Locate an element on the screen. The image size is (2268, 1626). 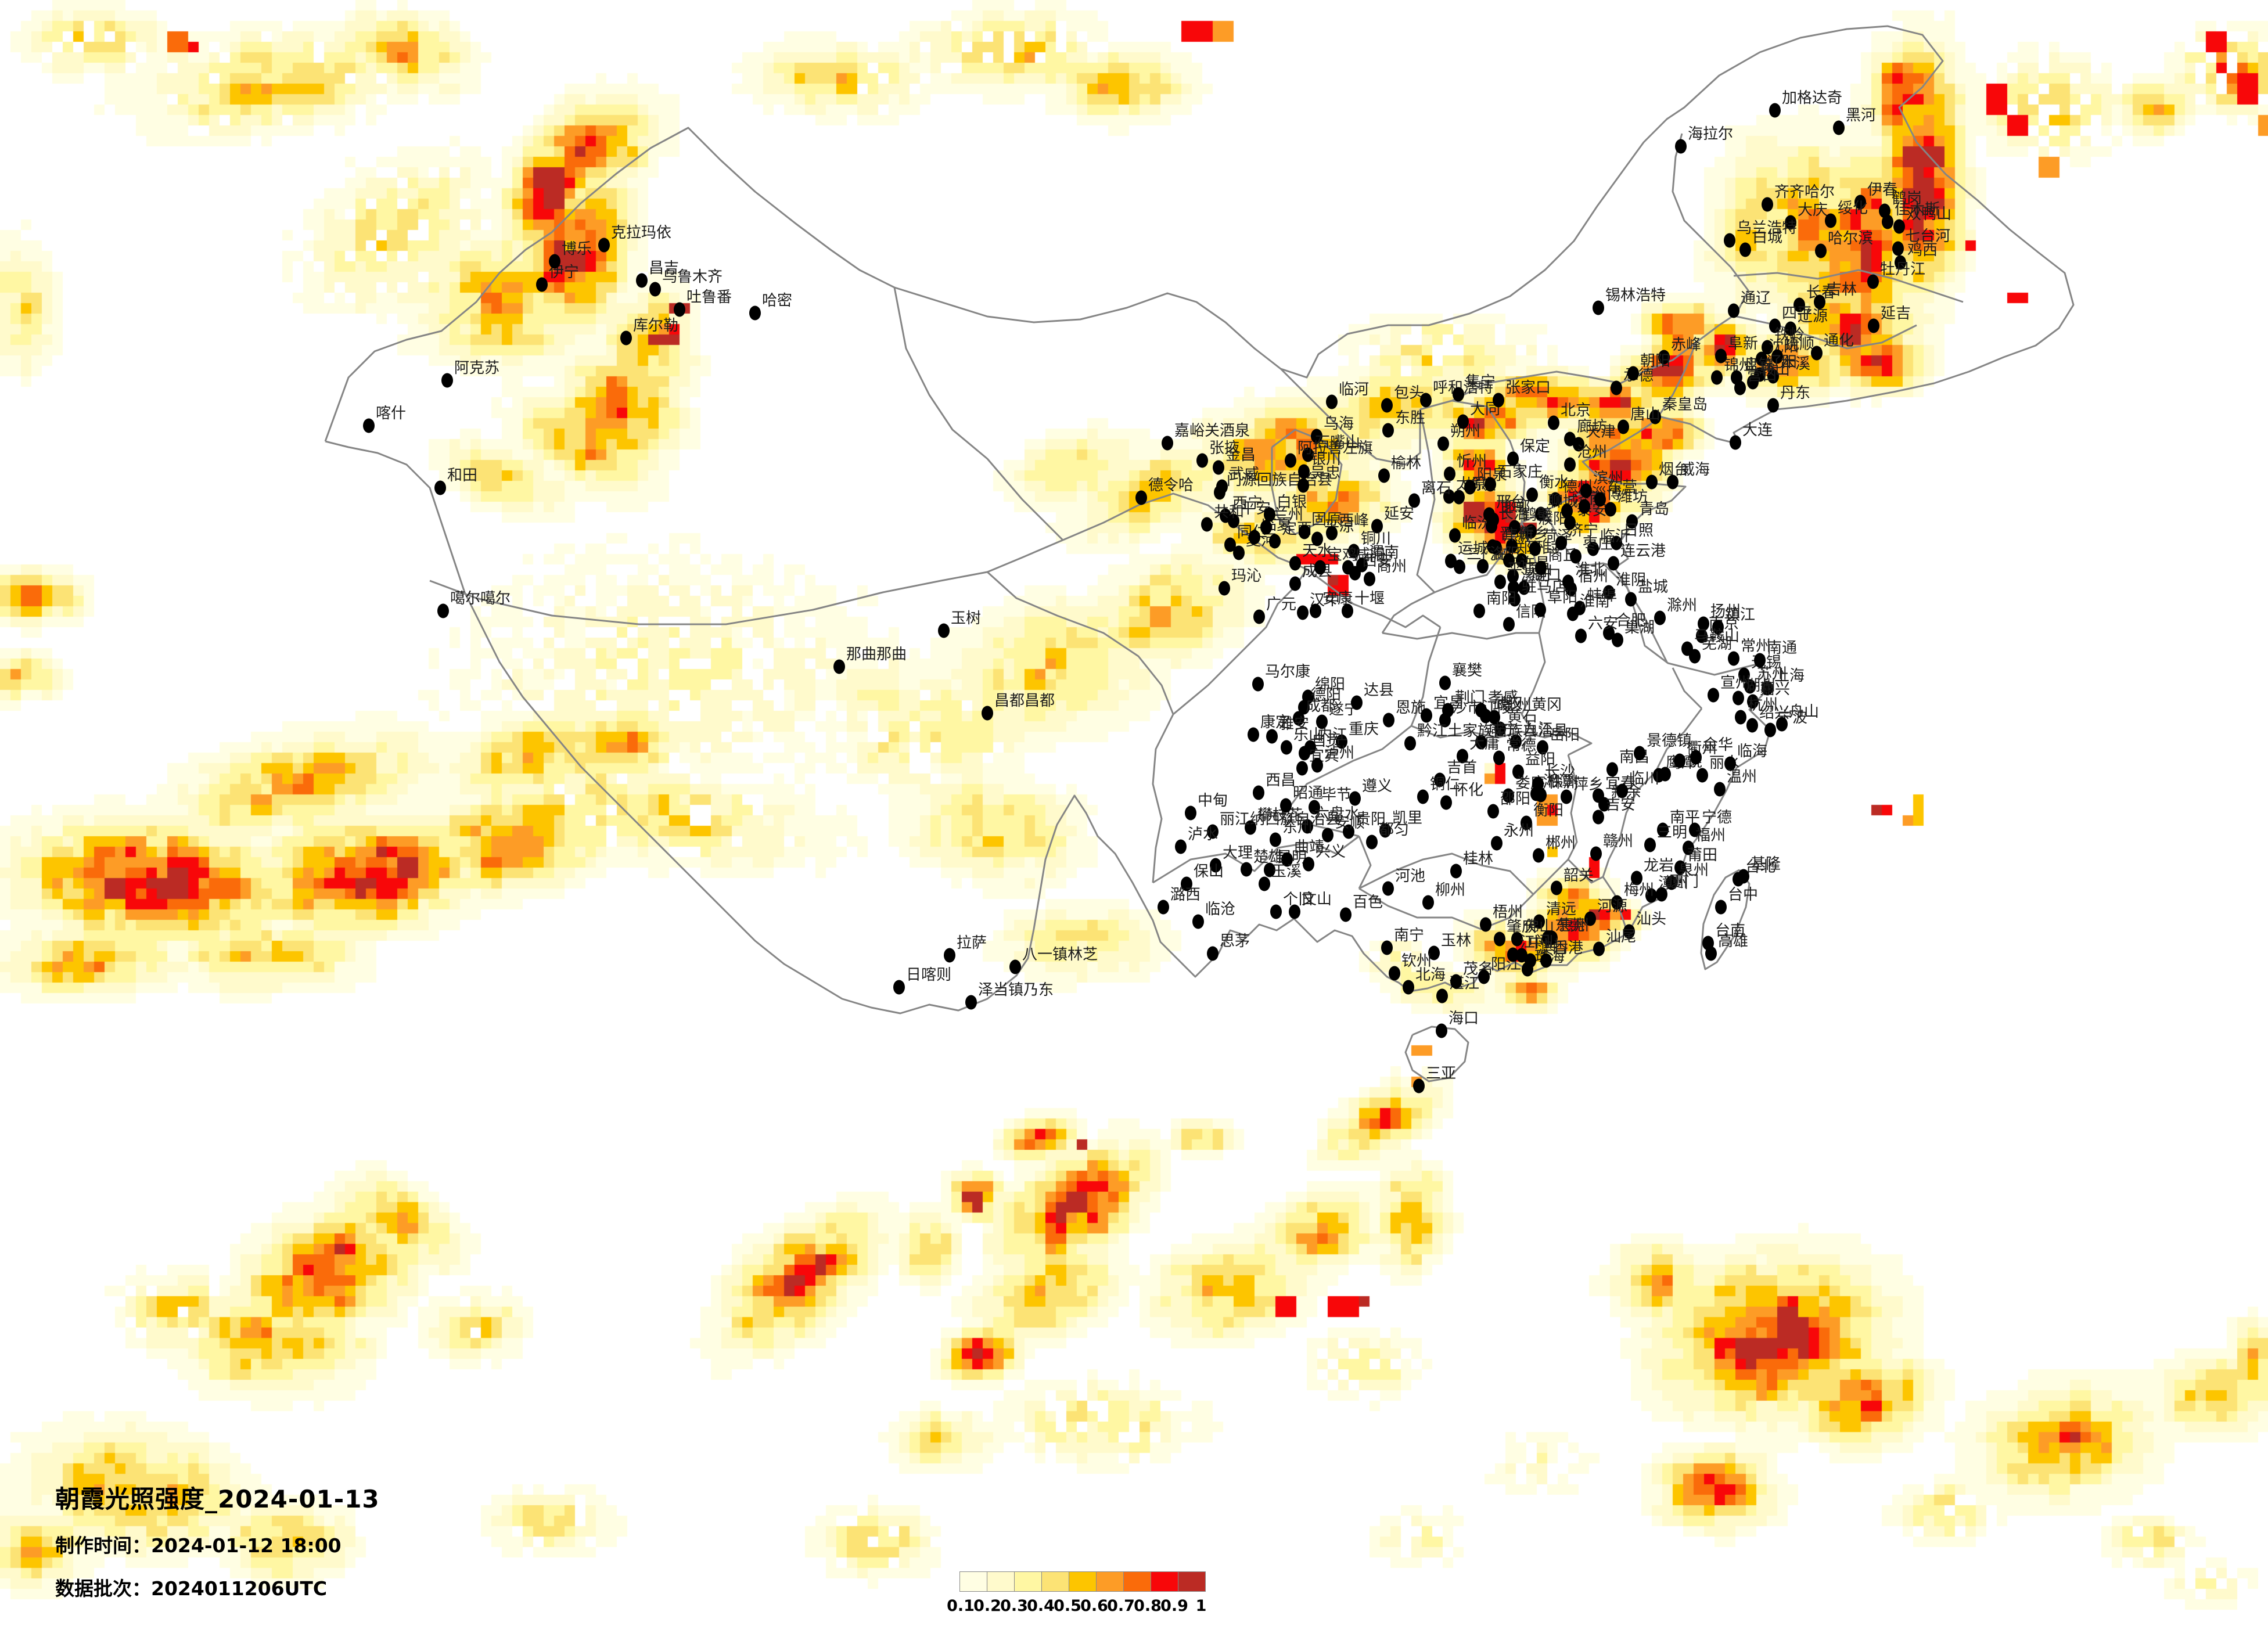
city-label: 大庸 is located at coordinates (1484, 744).